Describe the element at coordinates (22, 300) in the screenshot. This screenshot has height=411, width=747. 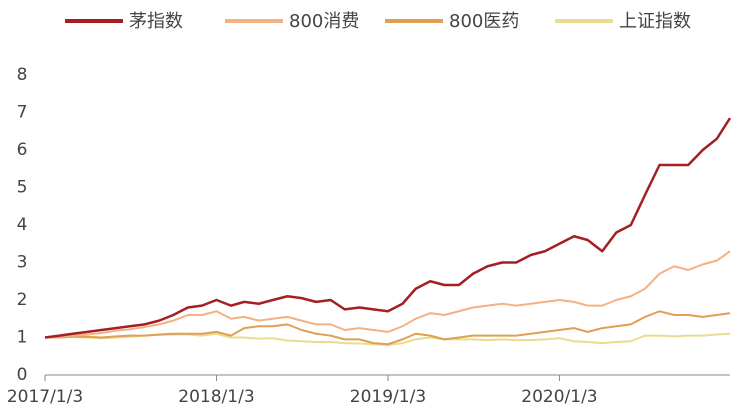
I see `y-tick-label: 2` at that location.